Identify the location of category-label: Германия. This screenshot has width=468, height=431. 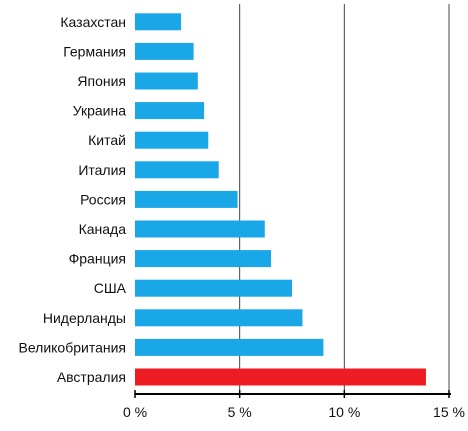
(94, 51).